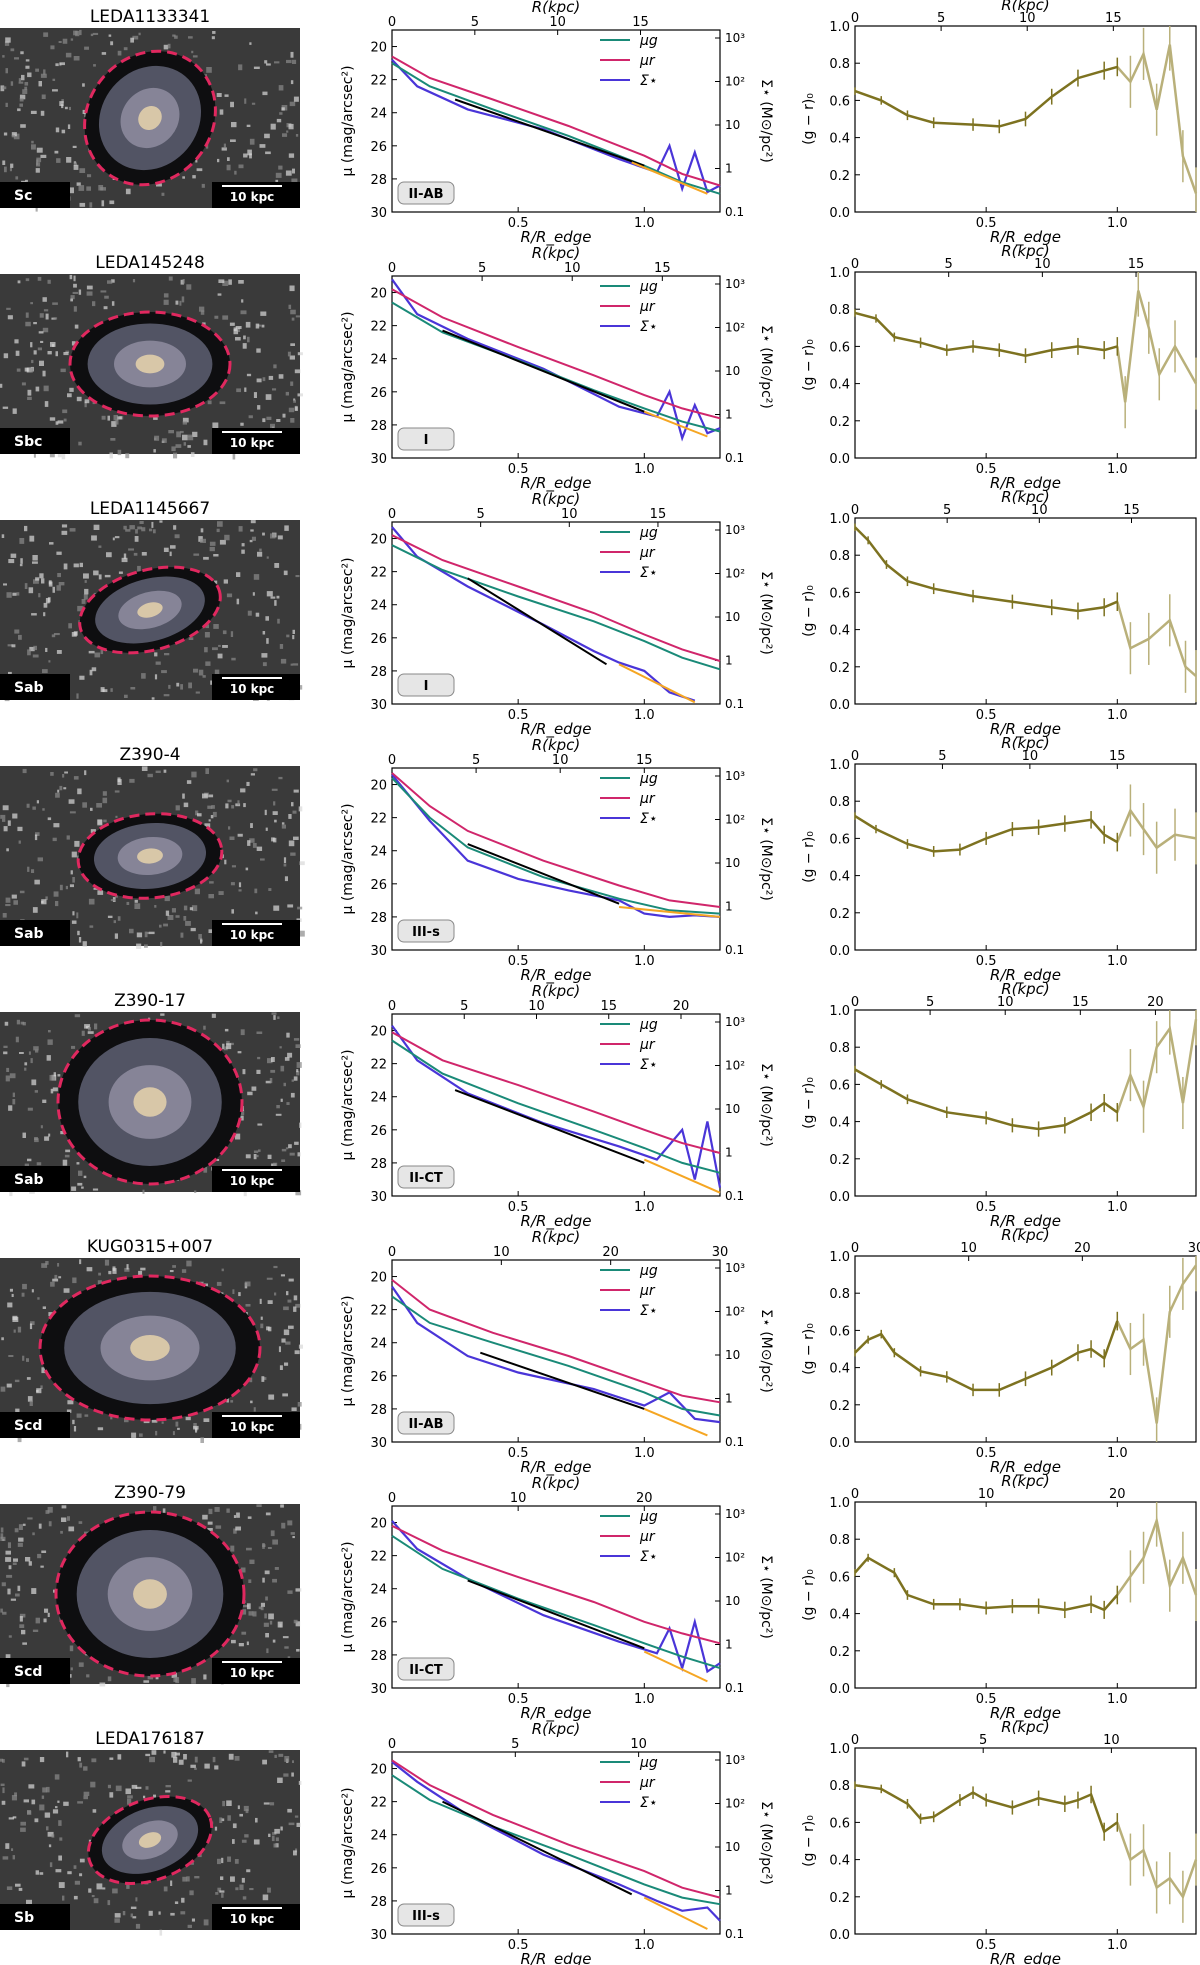 The height and width of the screenshot is (1965, 1200). I want to click on profile-type-label: II-CT, so click(426, 1178).